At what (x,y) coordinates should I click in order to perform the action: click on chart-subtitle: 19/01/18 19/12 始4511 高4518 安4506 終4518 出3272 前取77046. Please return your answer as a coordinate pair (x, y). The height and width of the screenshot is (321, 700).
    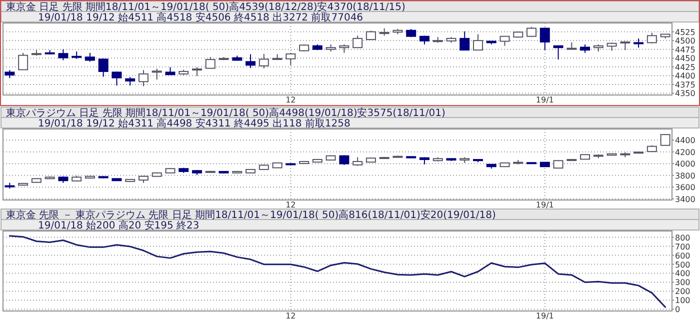
    Looking at the image, I should click on (201, 18).